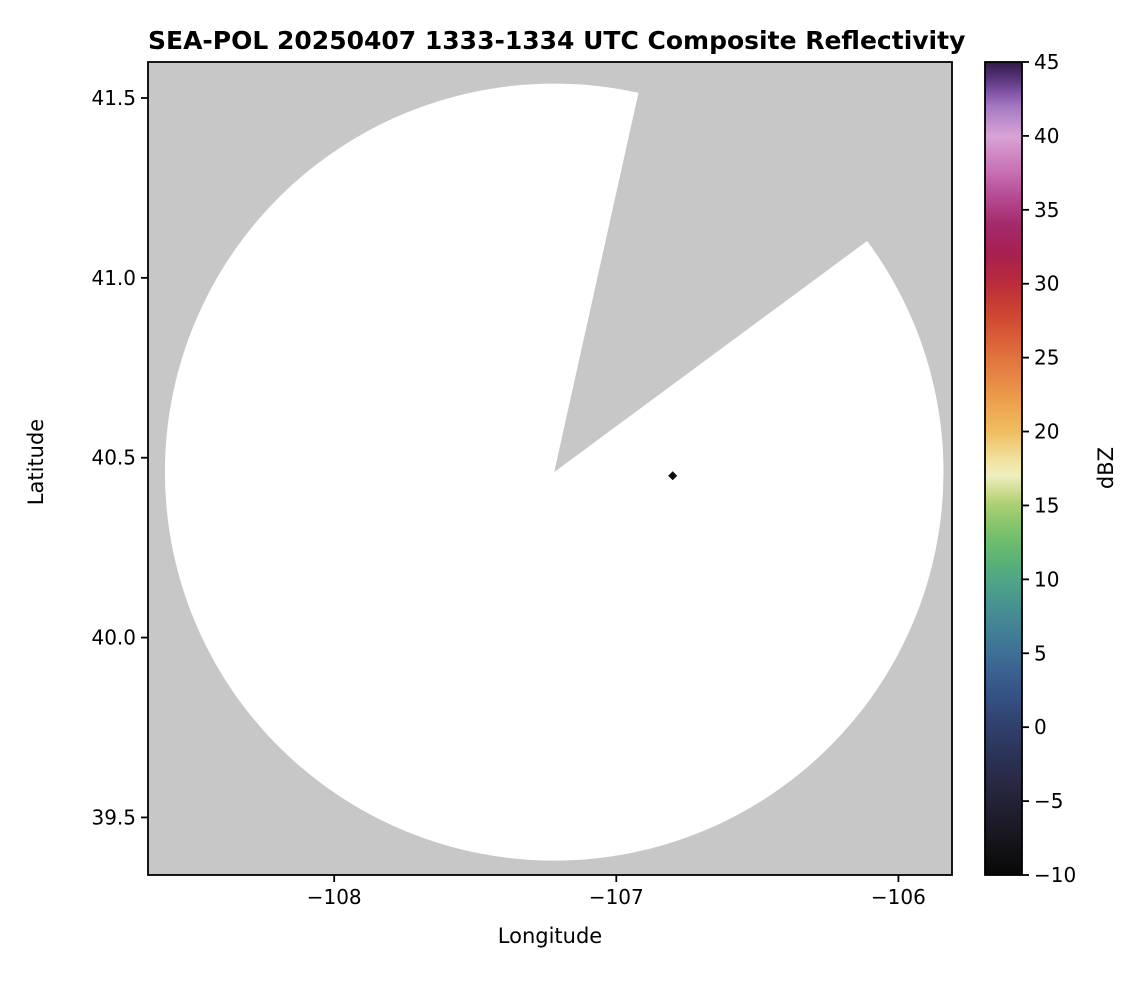  Describe the element at coordinates (1048, 801) in the screenshot. I see `colorbar-tick-label: −5` at that location.